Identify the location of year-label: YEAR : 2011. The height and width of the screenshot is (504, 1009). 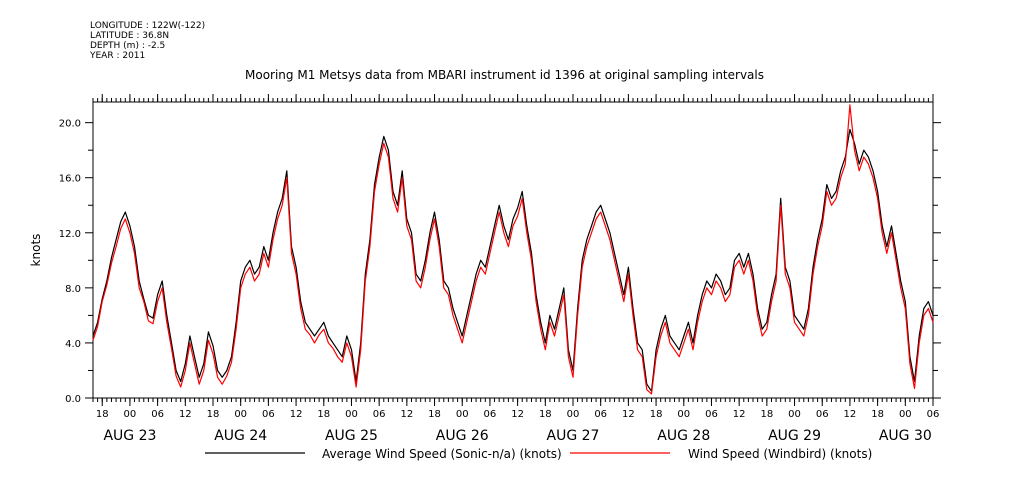
(118, 56).